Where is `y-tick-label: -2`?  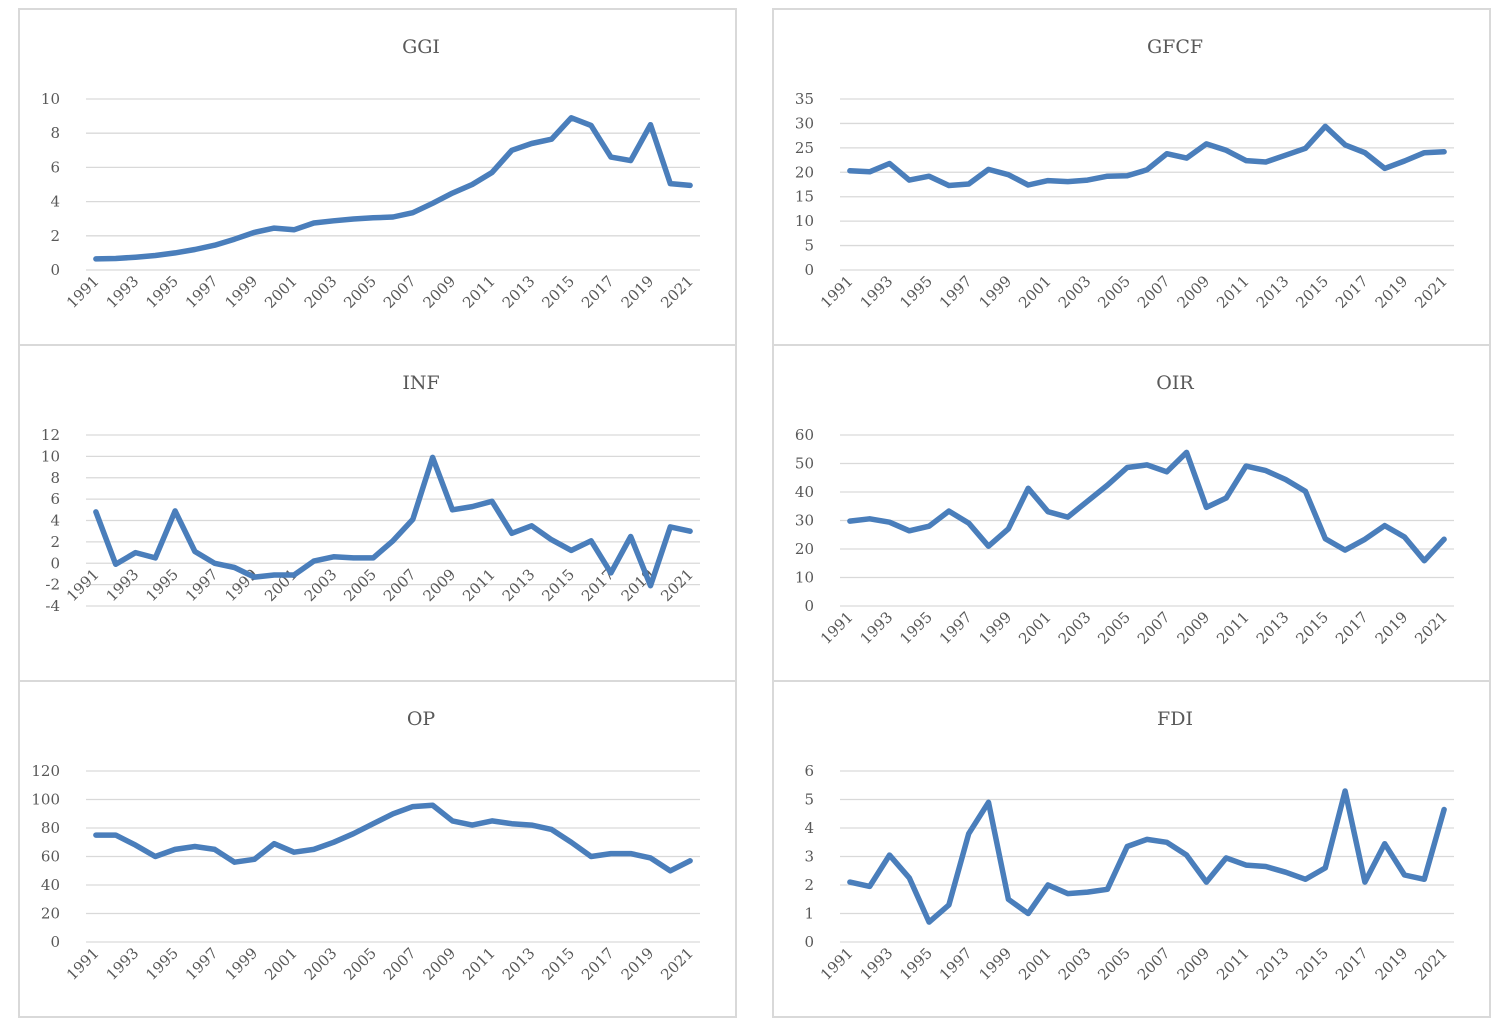
y-tick-label: -2 is located at coordinates (52, 585).